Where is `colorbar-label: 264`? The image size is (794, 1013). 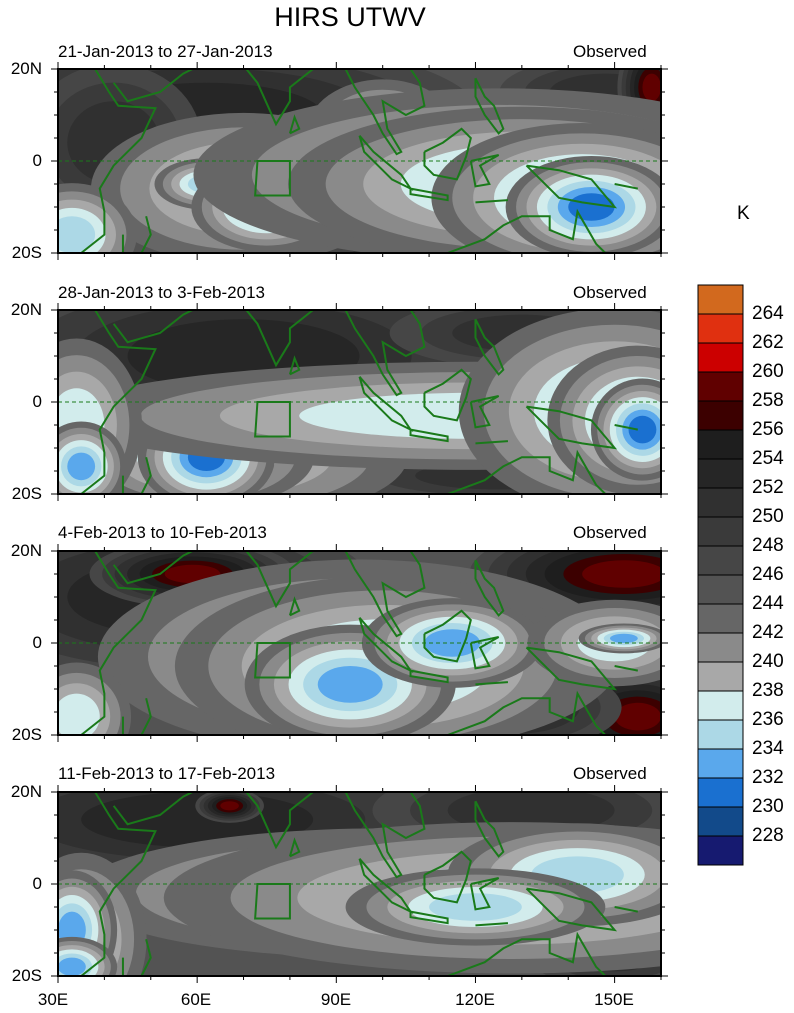 colorbar-label: 264 is located at coordinates (768, 313).